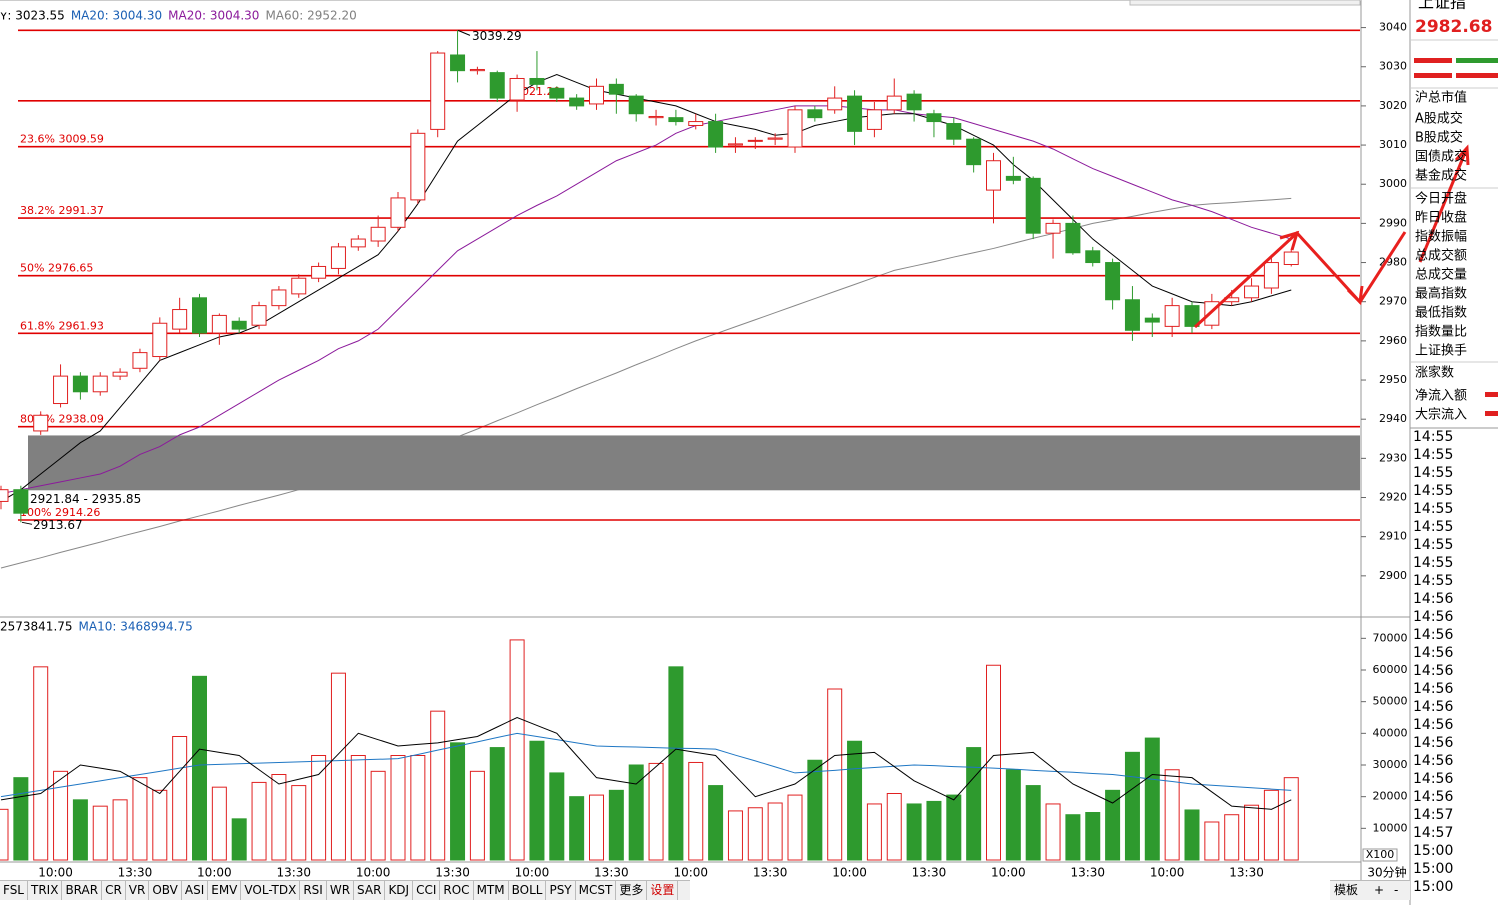 This screenshot has height=905, width=1498. What do you see at coordinates (271, 890) in the screenshot?
I see `indicator-tab: VOL-TDX` at bounding box center [271, 890].